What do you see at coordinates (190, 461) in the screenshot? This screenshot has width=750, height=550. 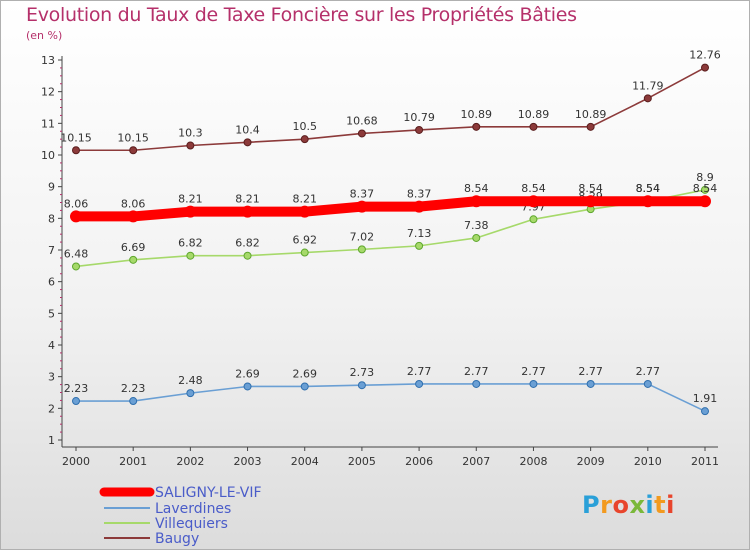 I see `x-tick-label: 2002` at bounding box center [190, 461].